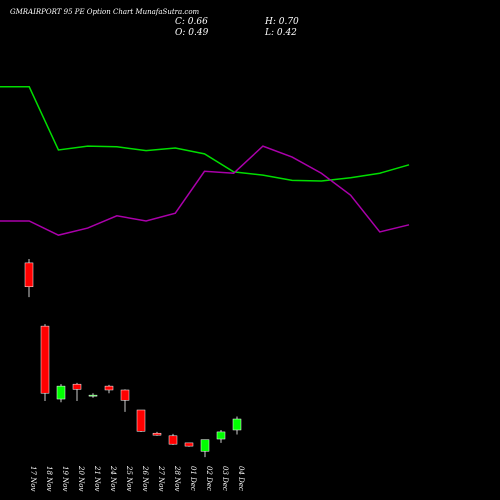  What do you see at coordinates (205, 190) in the screenshot?
I see `line-series` at bounding box center [205, 190].